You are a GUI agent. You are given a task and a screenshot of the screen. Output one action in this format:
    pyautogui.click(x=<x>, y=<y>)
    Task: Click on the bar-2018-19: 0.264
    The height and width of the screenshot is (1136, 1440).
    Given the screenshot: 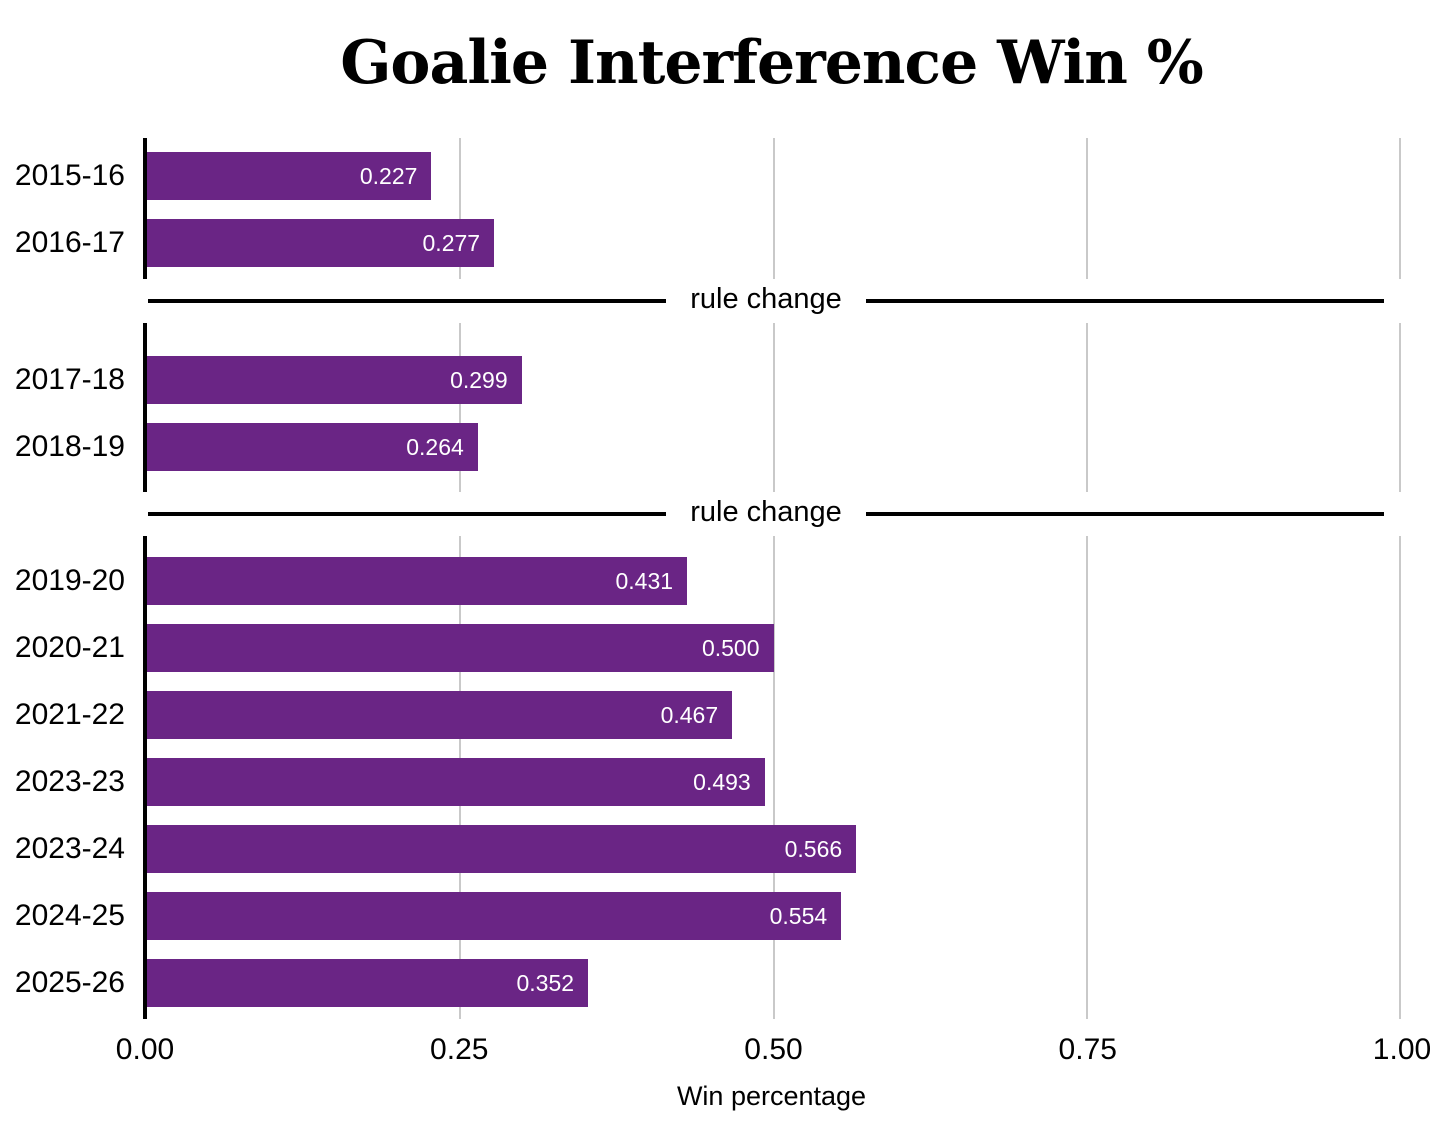 What is the action you would take?
    pyautogui.click(x=312, y=447)
    